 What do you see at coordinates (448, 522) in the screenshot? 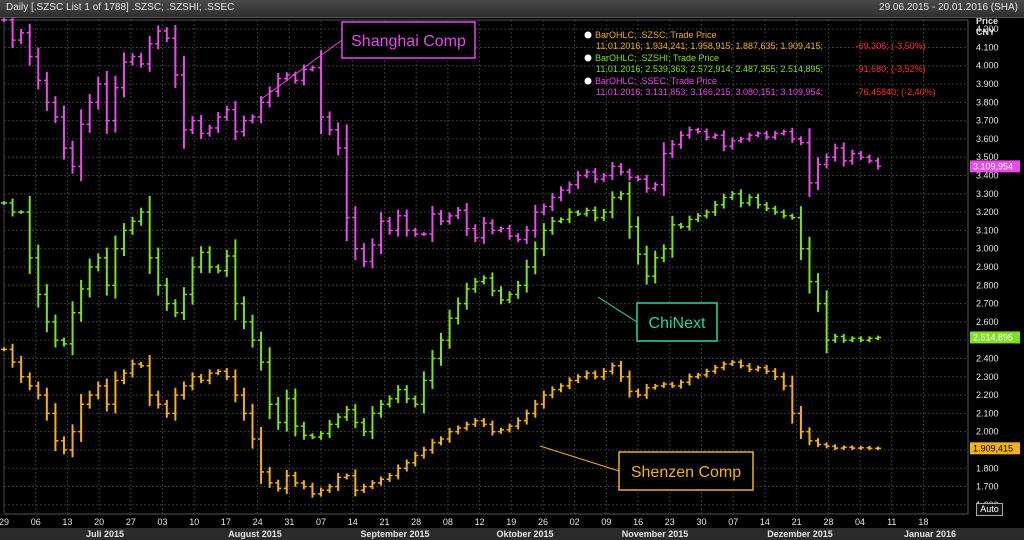
I see `x-tick-label: 08` at bounding box center [448, 522].